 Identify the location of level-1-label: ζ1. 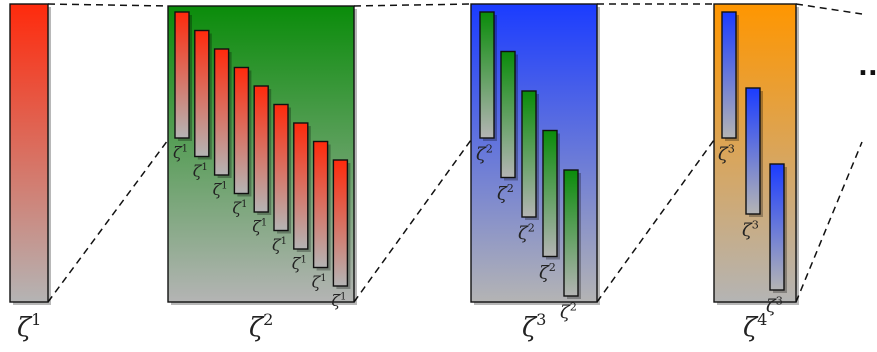
(29, 326).